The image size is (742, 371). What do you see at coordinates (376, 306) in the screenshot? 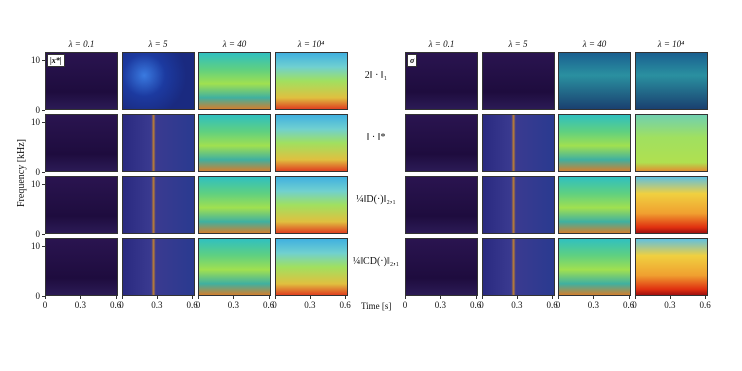
I see `x-axis-label: Time [s]` at bounding box center [376, 306].